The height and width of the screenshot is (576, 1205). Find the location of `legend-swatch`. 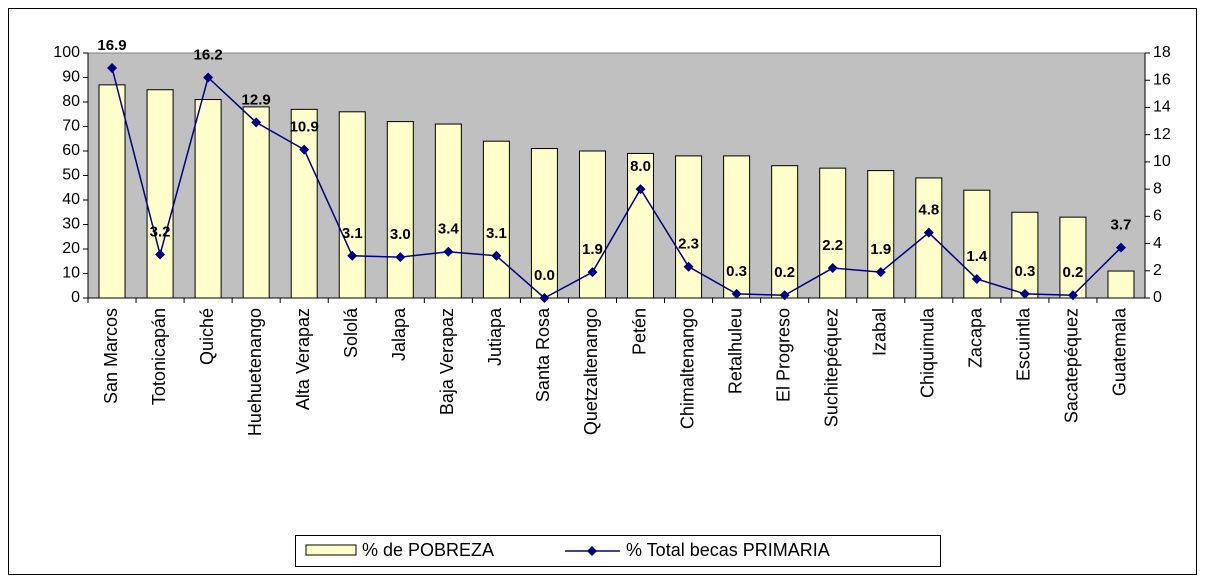

legend-swatch is located at coordinates (331, 550).